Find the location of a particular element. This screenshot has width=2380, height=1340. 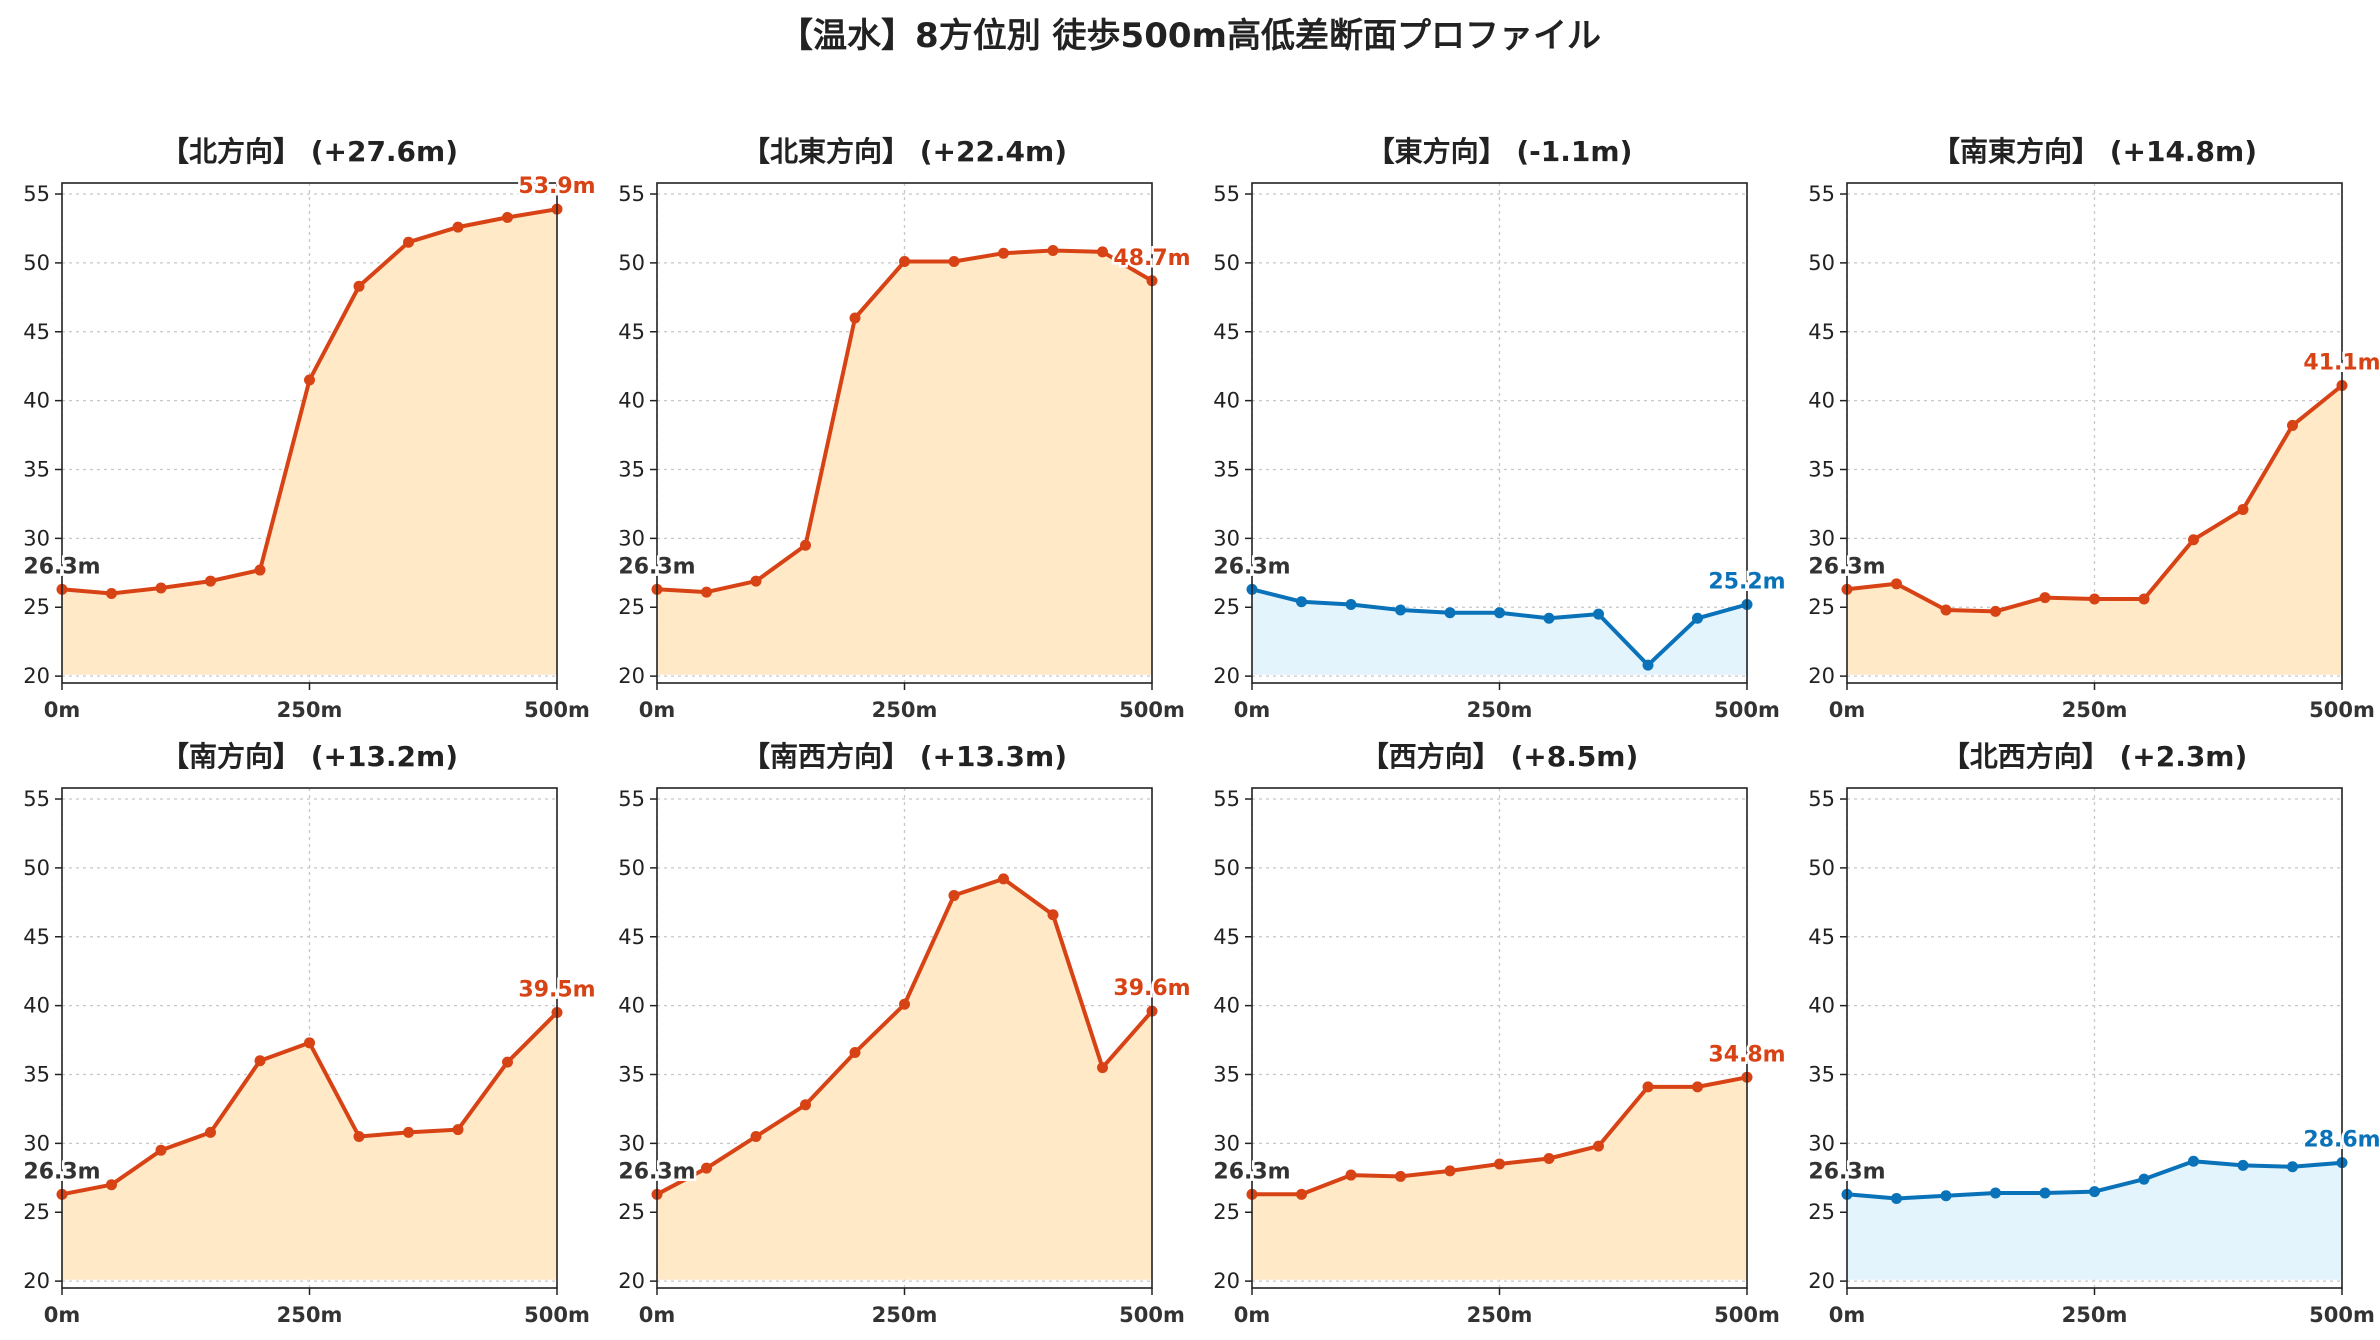

end-elevation-label: 25.2m is located at coordinates (1746, 581).